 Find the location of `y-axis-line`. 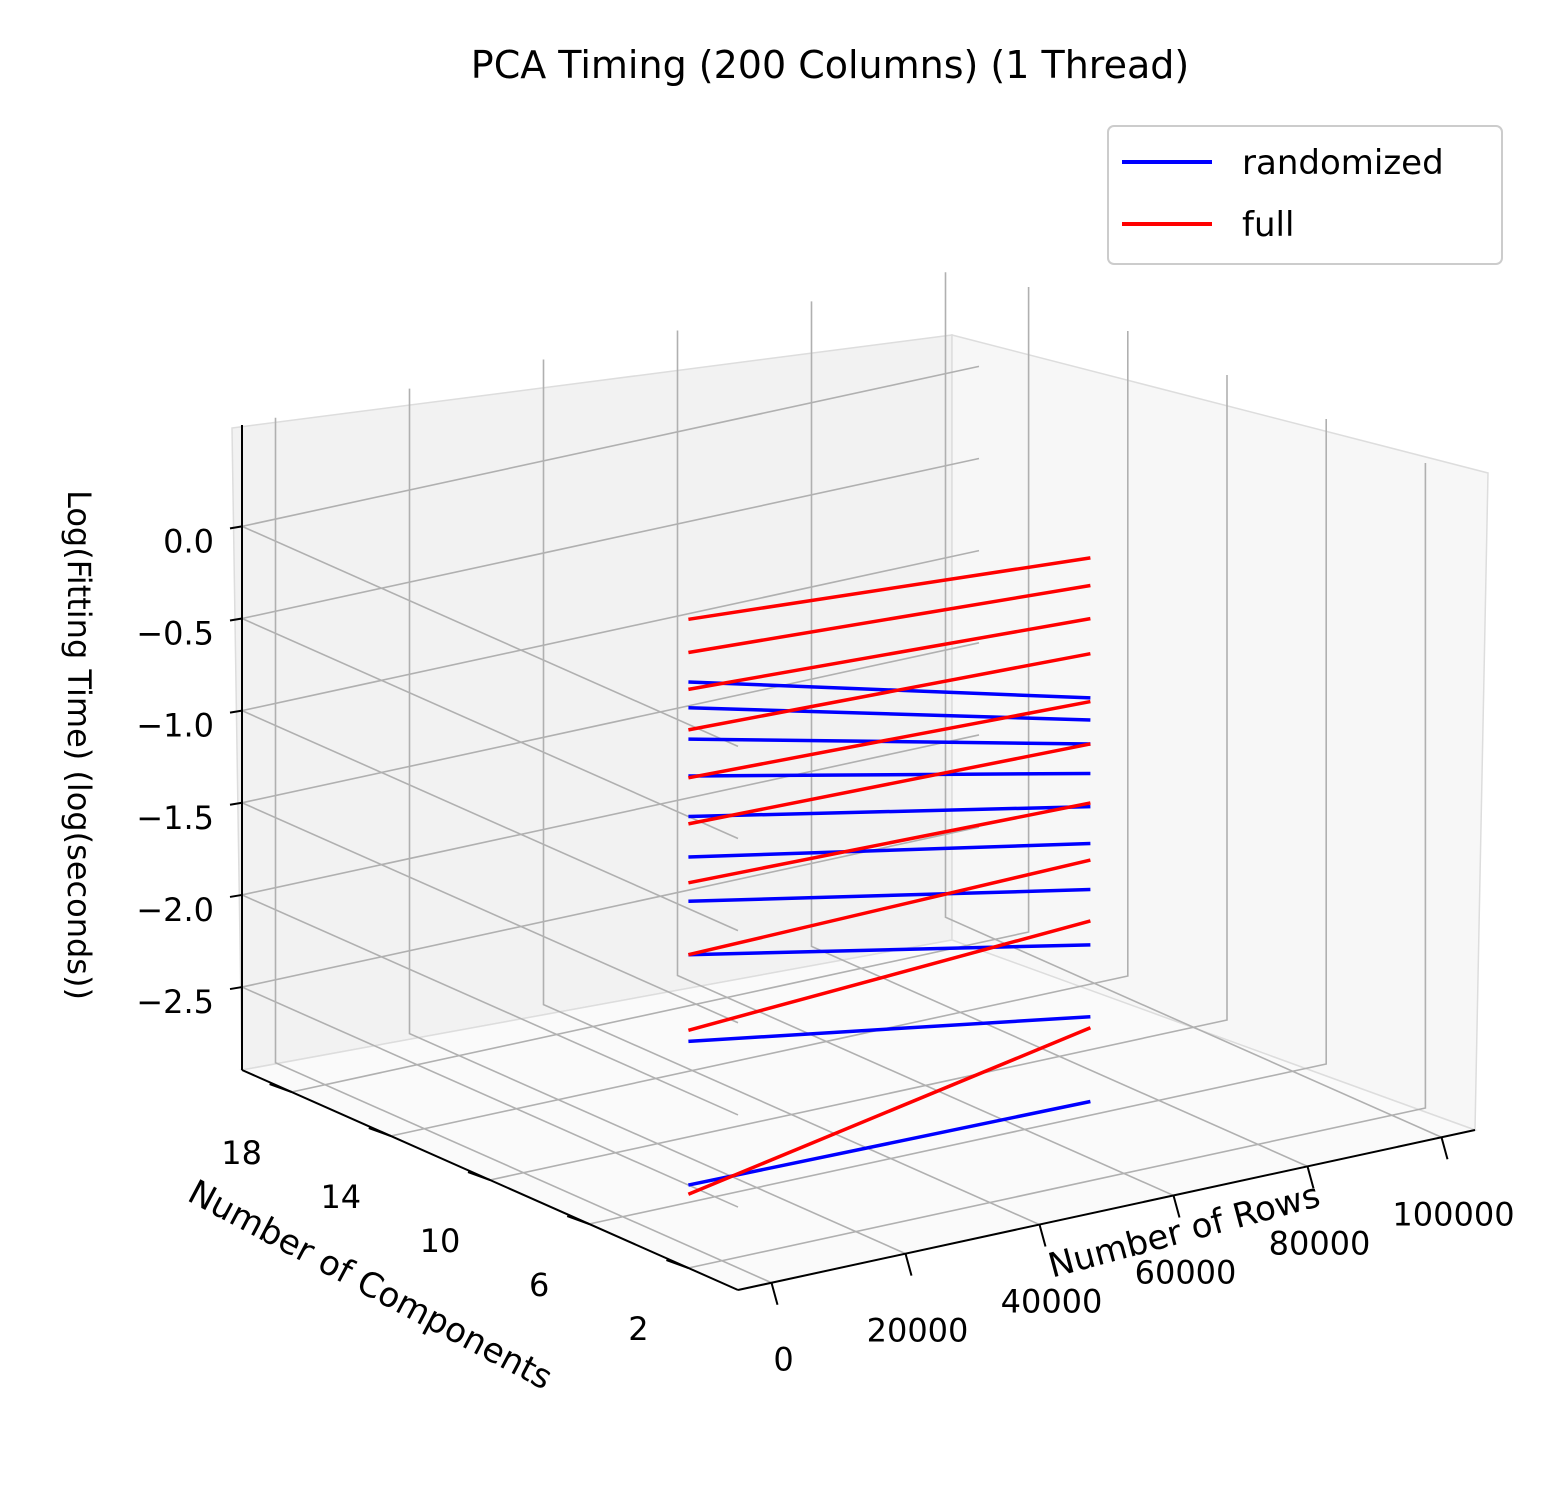

y-axis-line is located at coordinates (490, 1180).